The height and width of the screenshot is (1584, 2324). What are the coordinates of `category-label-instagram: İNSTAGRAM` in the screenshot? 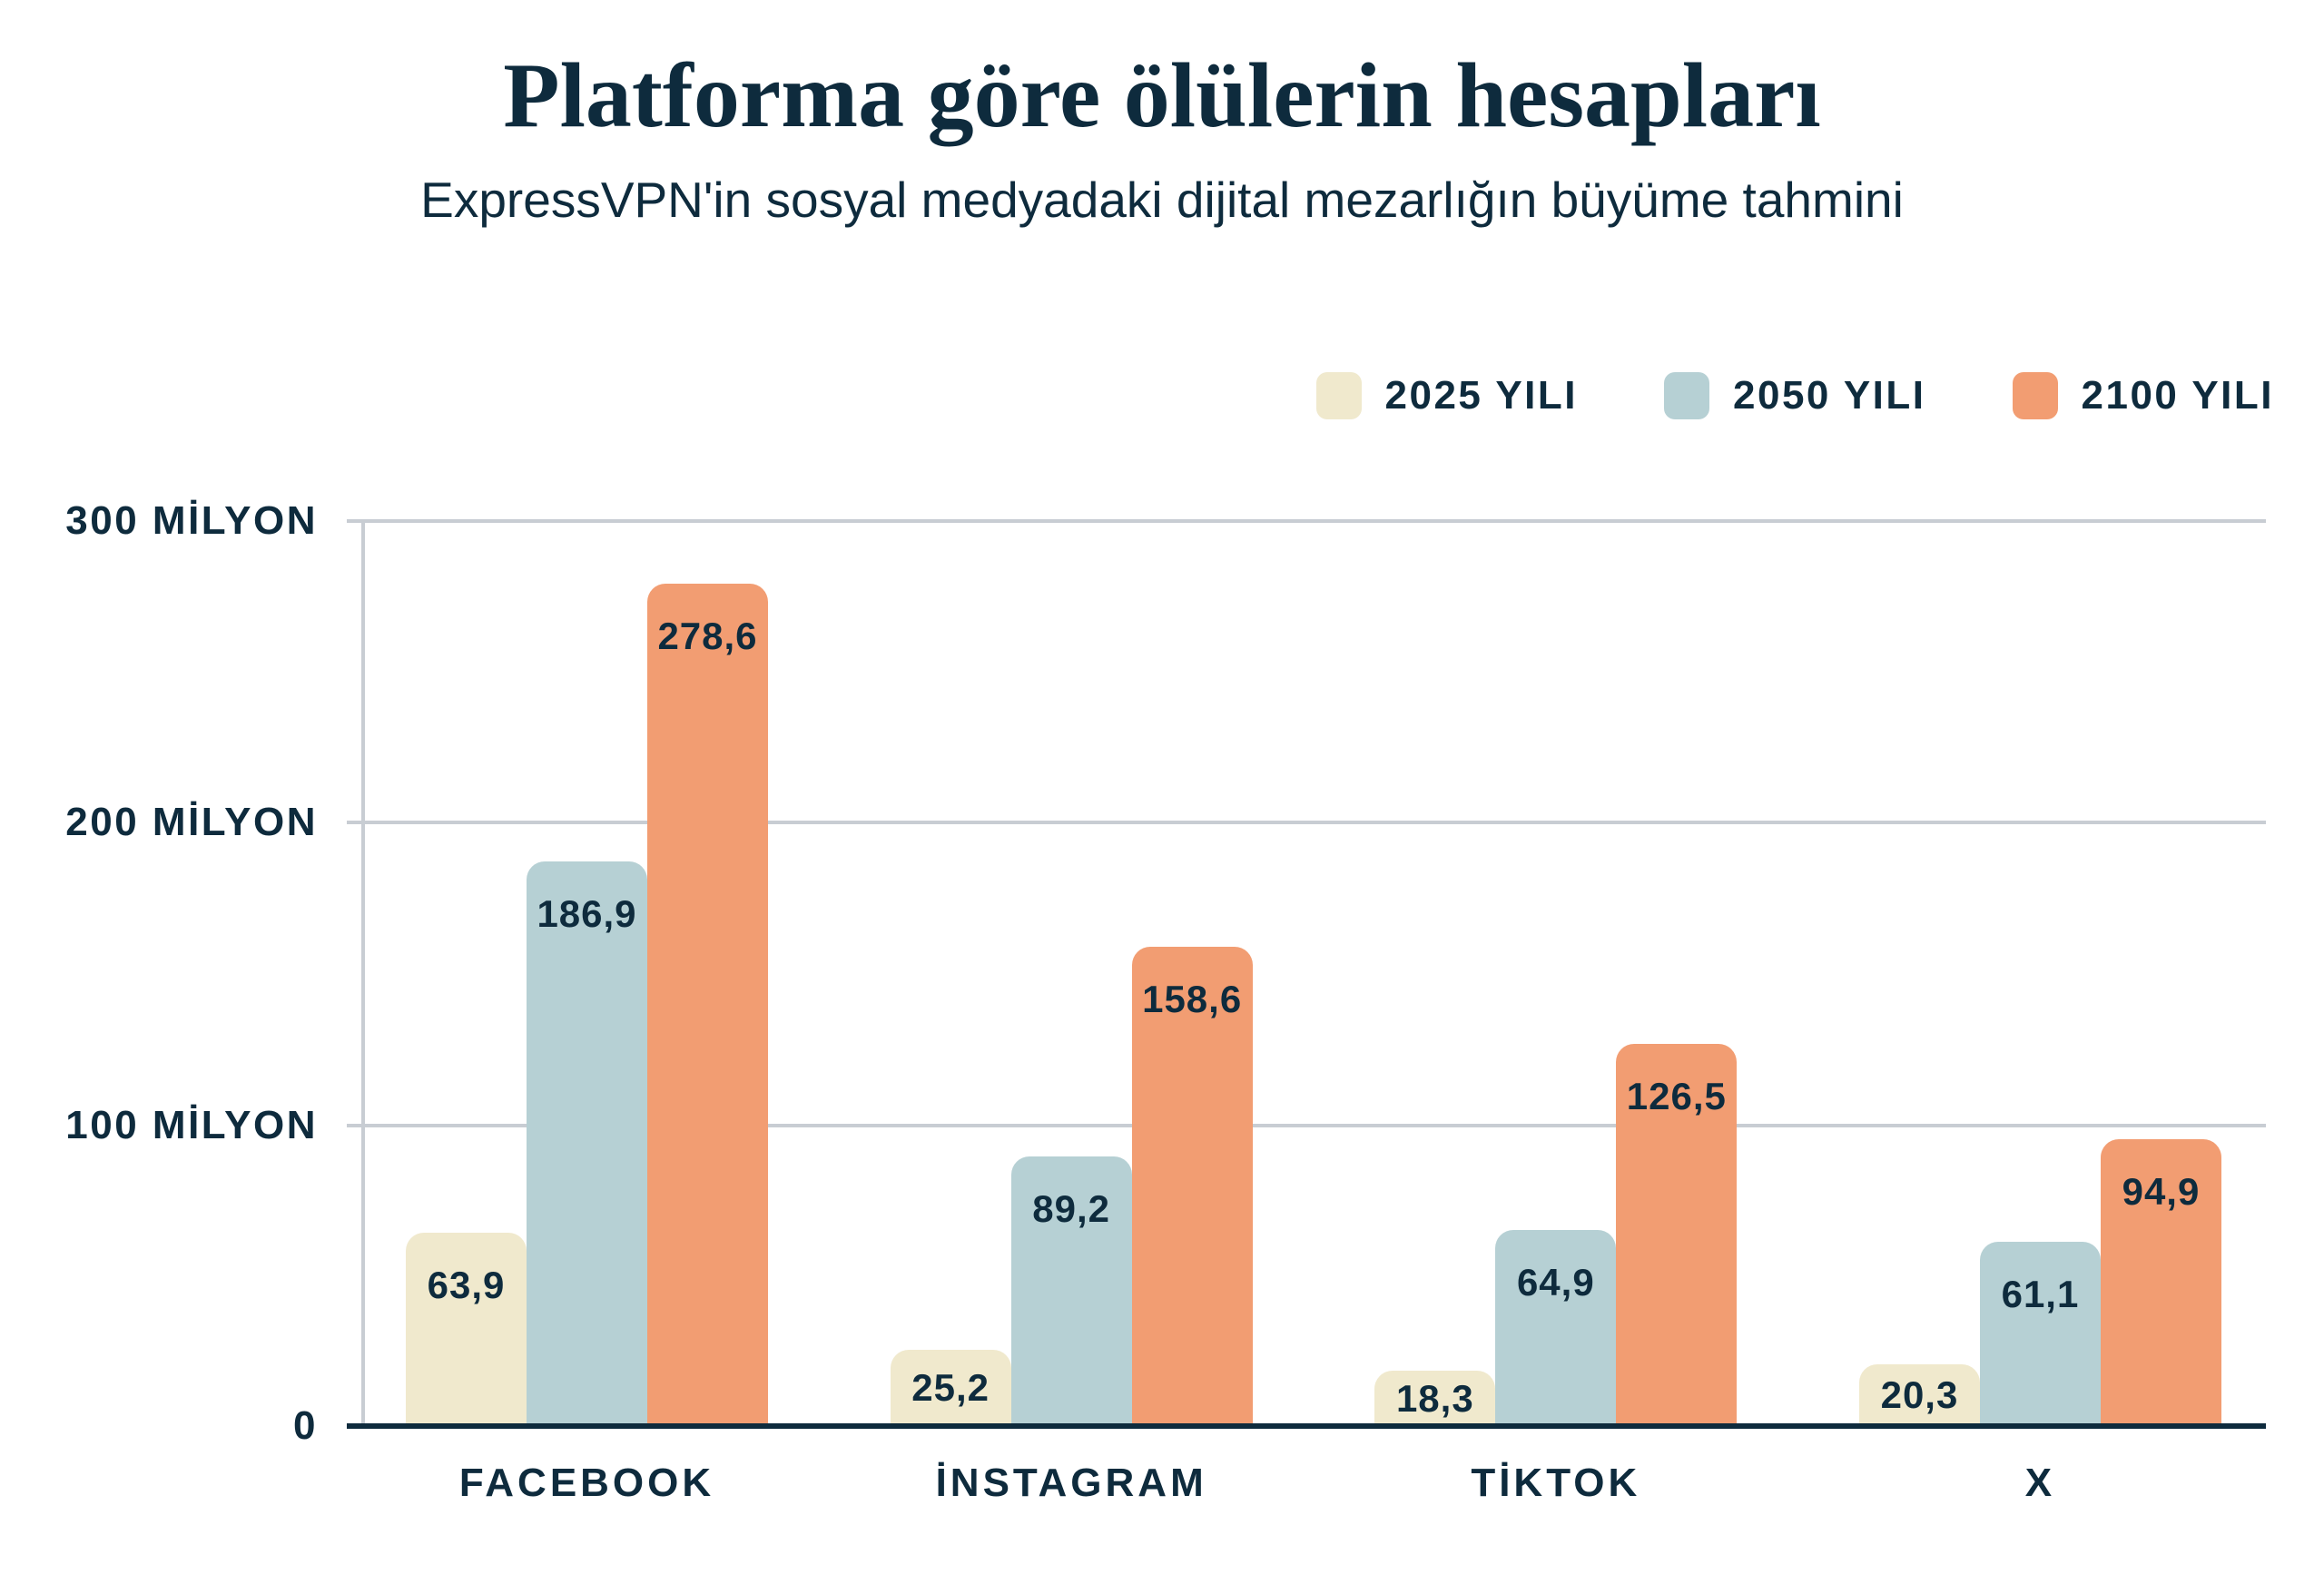 It's located at (1071, 1483).